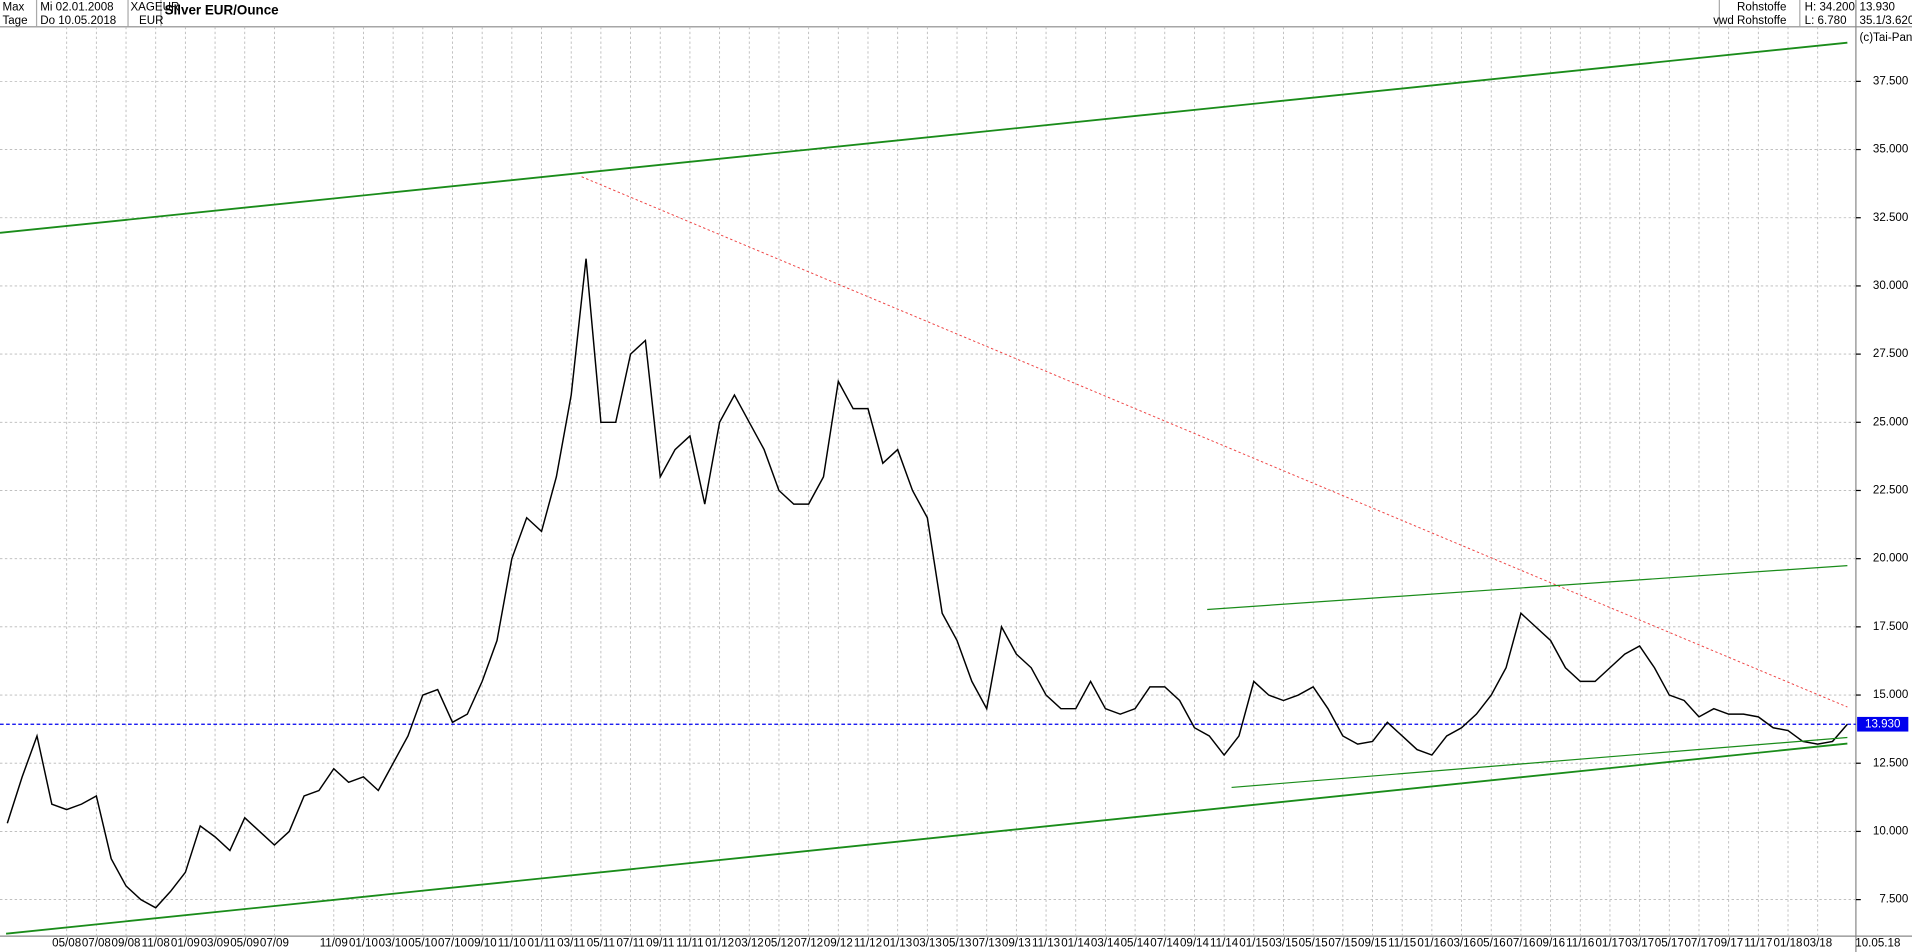  I want to click on x-tick-label: 11/13, so click(1046, 944).